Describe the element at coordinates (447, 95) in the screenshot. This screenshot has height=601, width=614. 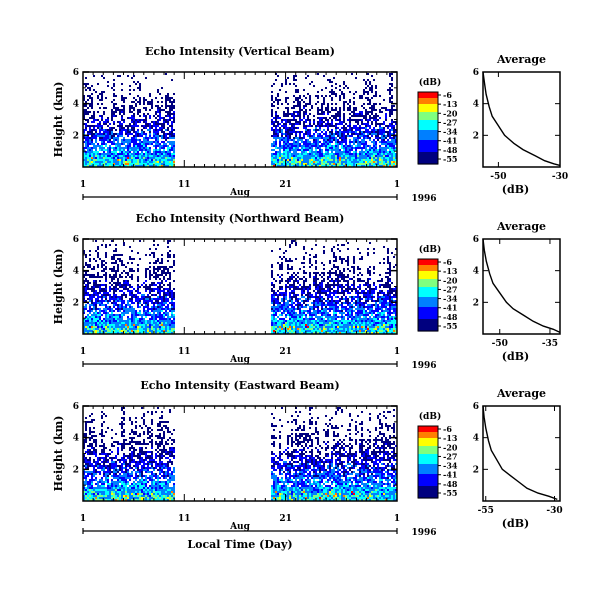
I see `colorbar-tick-label: -6` at that location.